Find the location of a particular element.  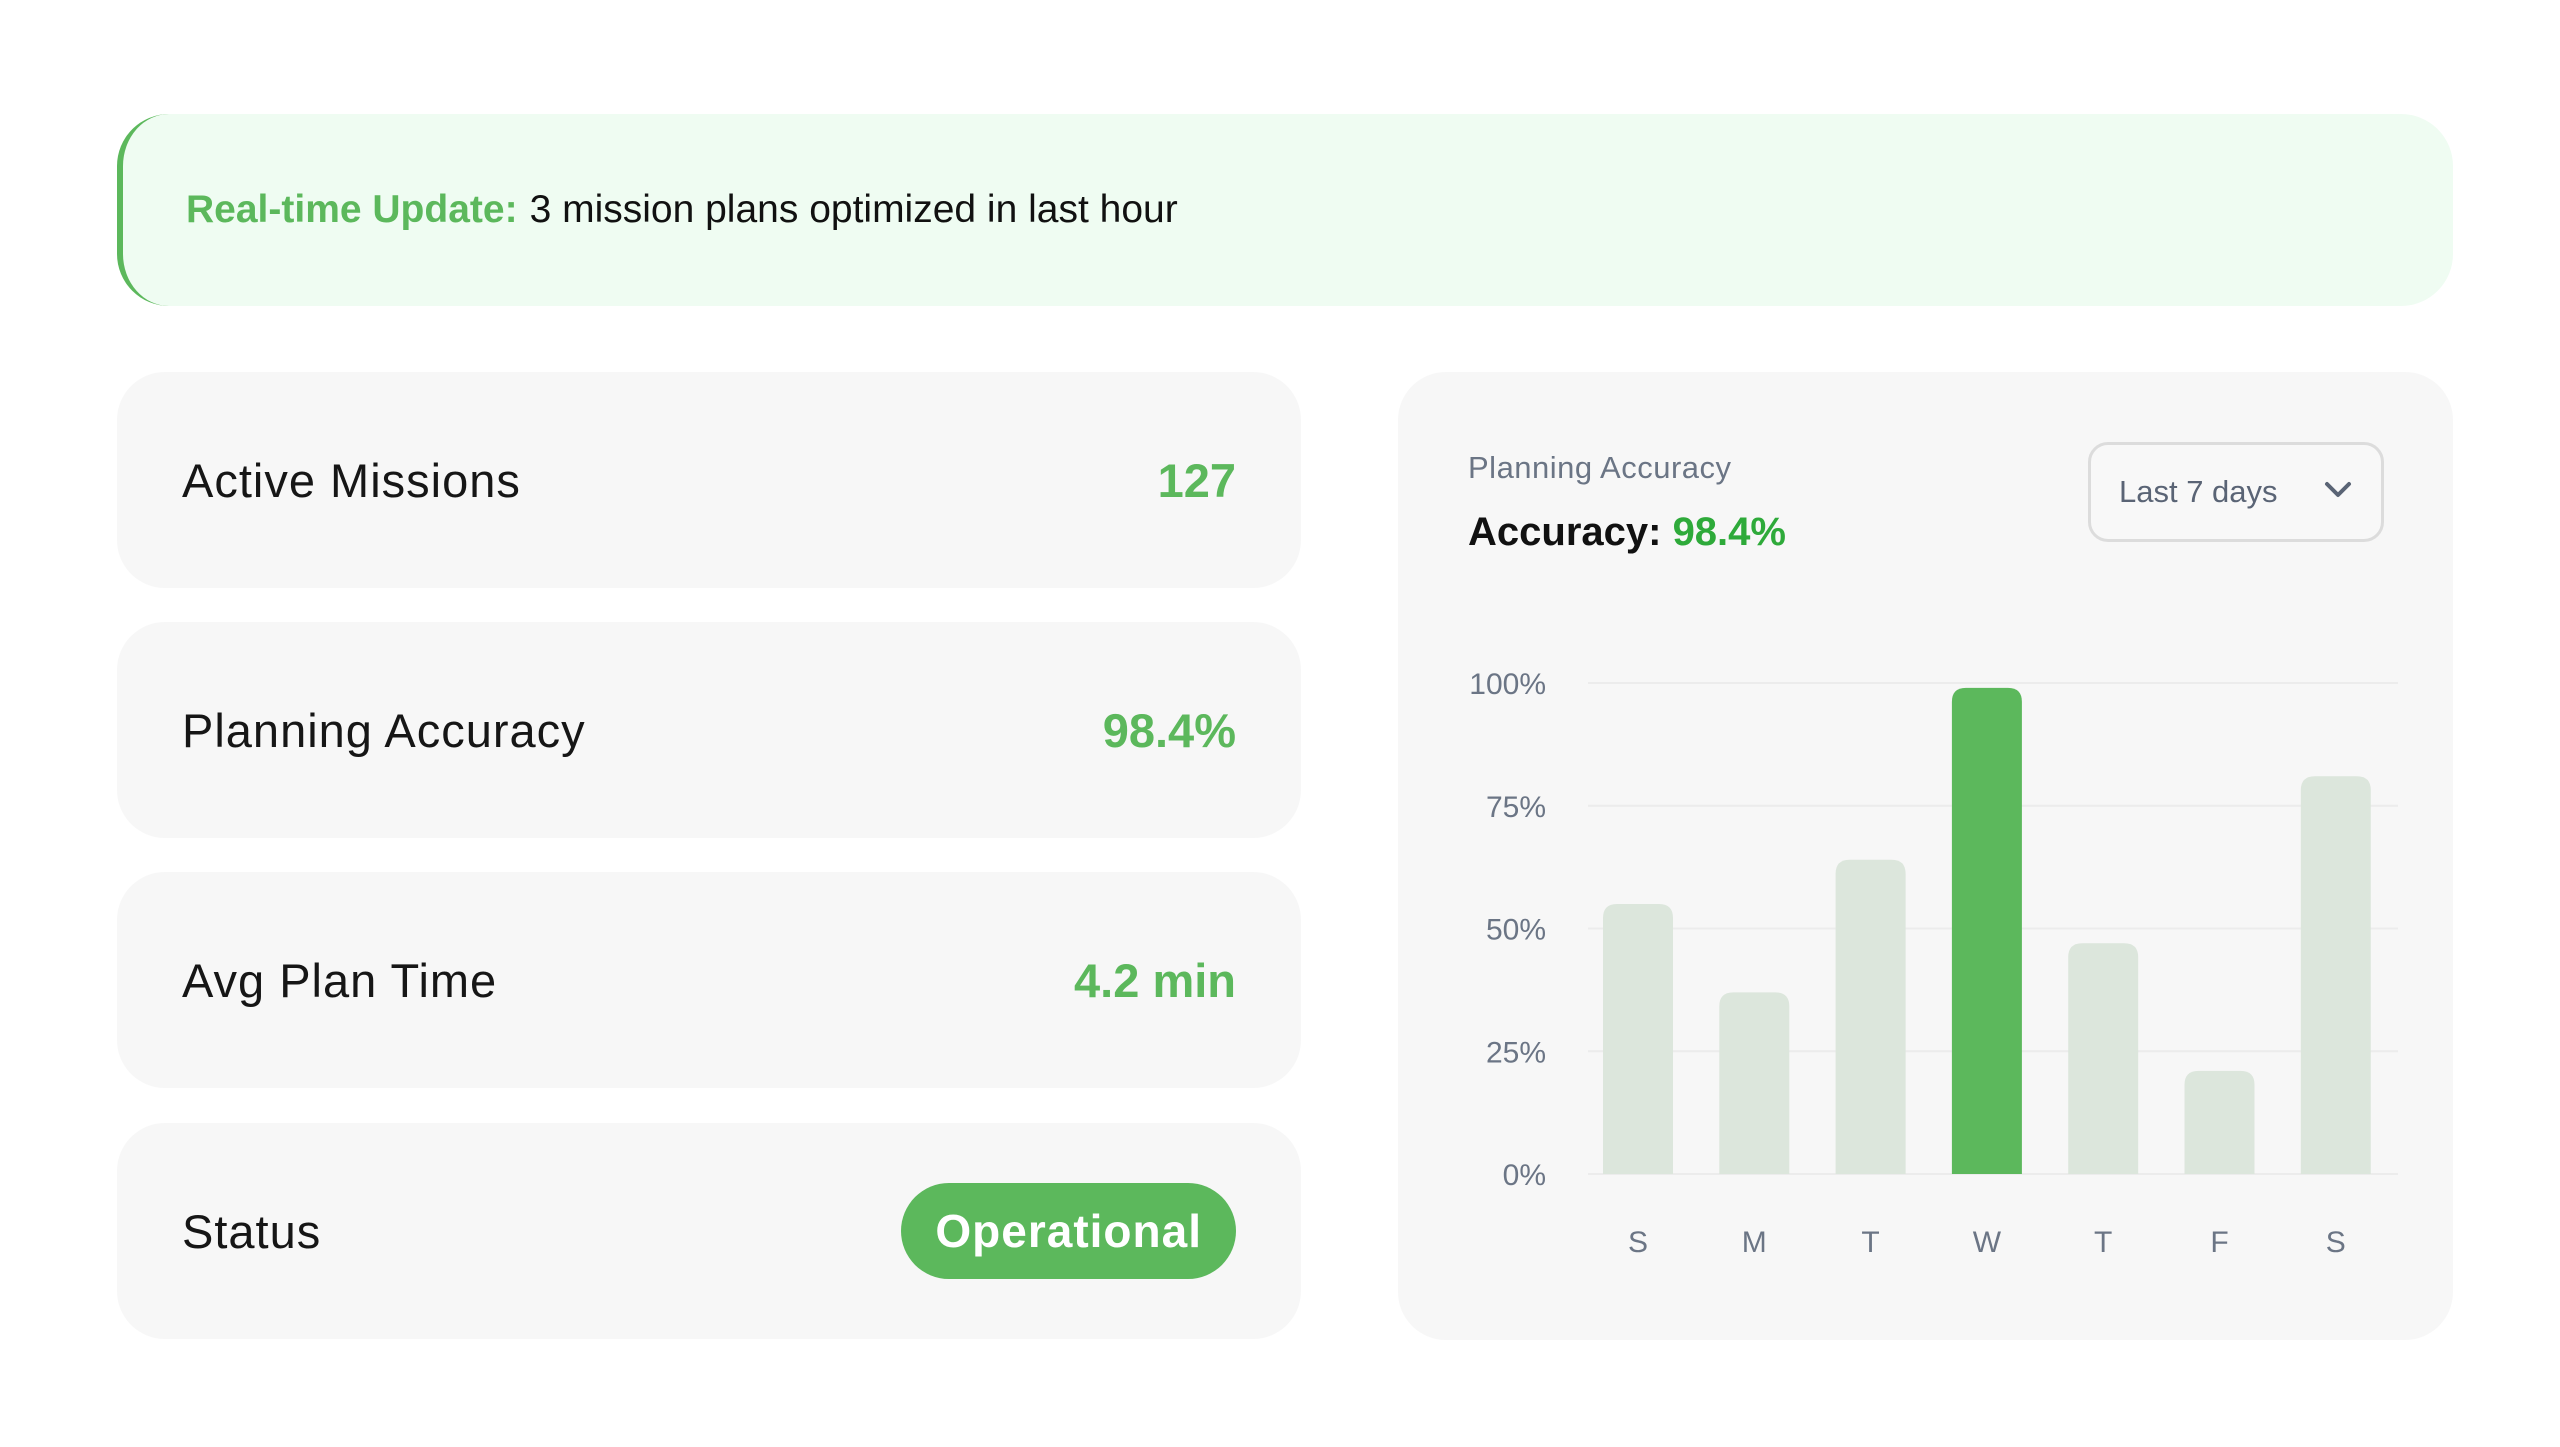

x-tick-label: W is located at coordinates (1987, 1242).